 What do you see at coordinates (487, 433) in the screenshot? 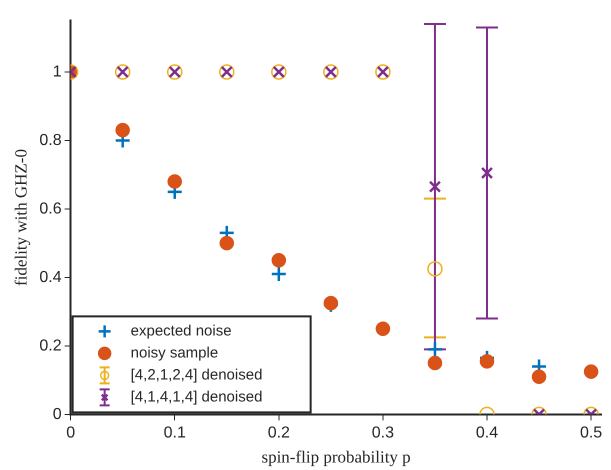
I see `x-tick-label: 0.4` at bounding box center [487, 433].